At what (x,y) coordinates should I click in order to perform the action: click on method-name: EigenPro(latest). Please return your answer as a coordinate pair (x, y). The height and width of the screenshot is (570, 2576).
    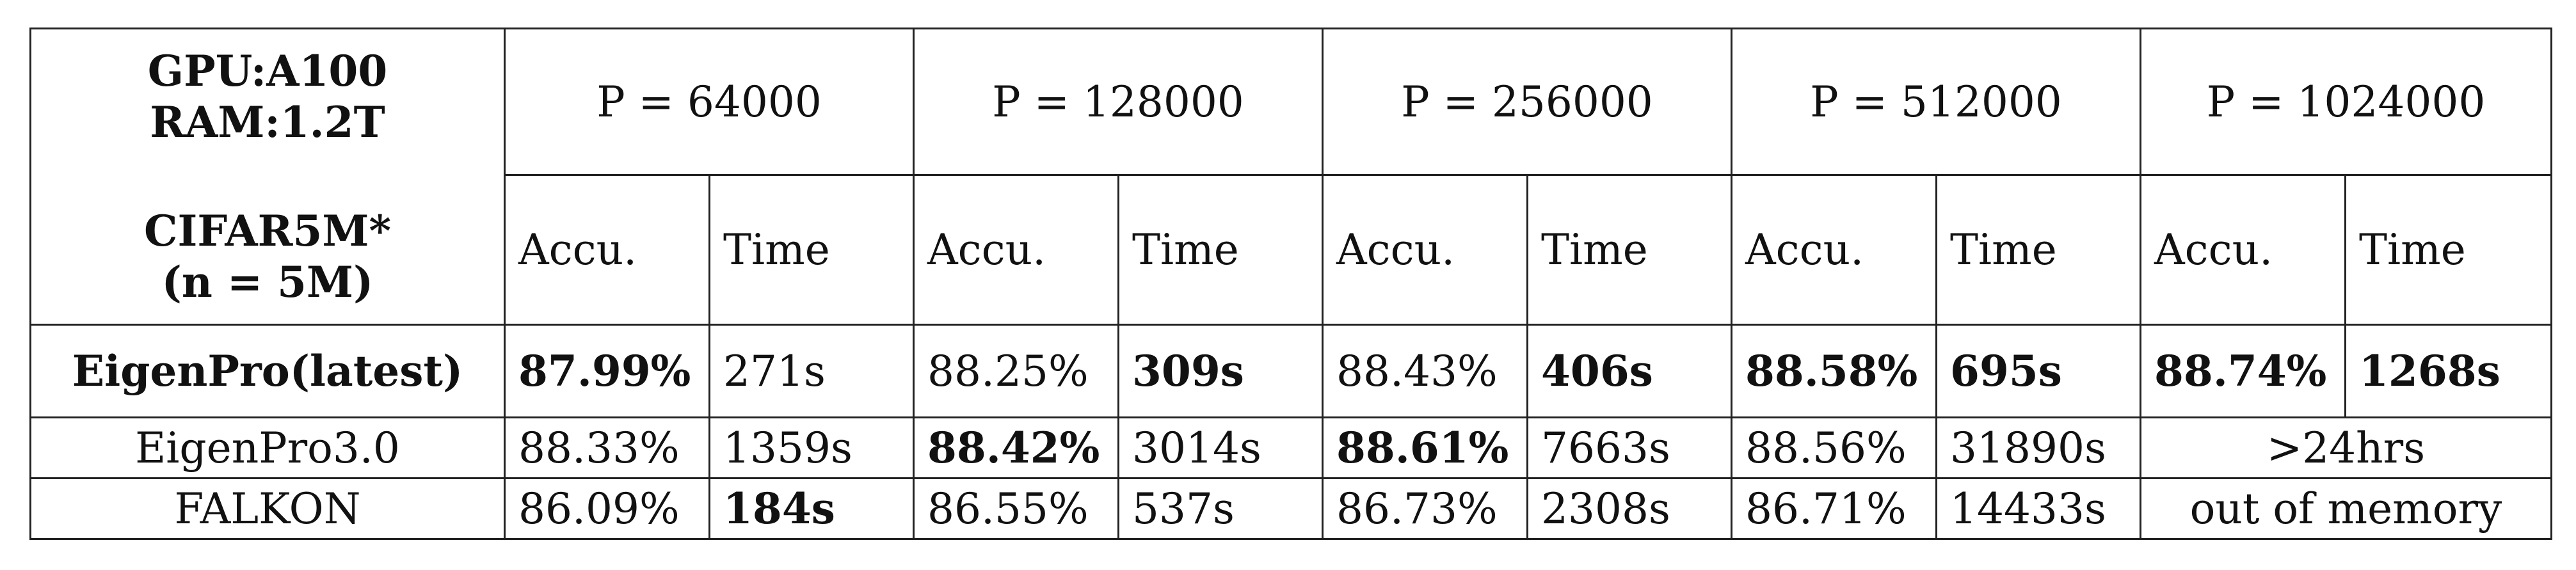
    Looking at the image, I should click on (267, 371).